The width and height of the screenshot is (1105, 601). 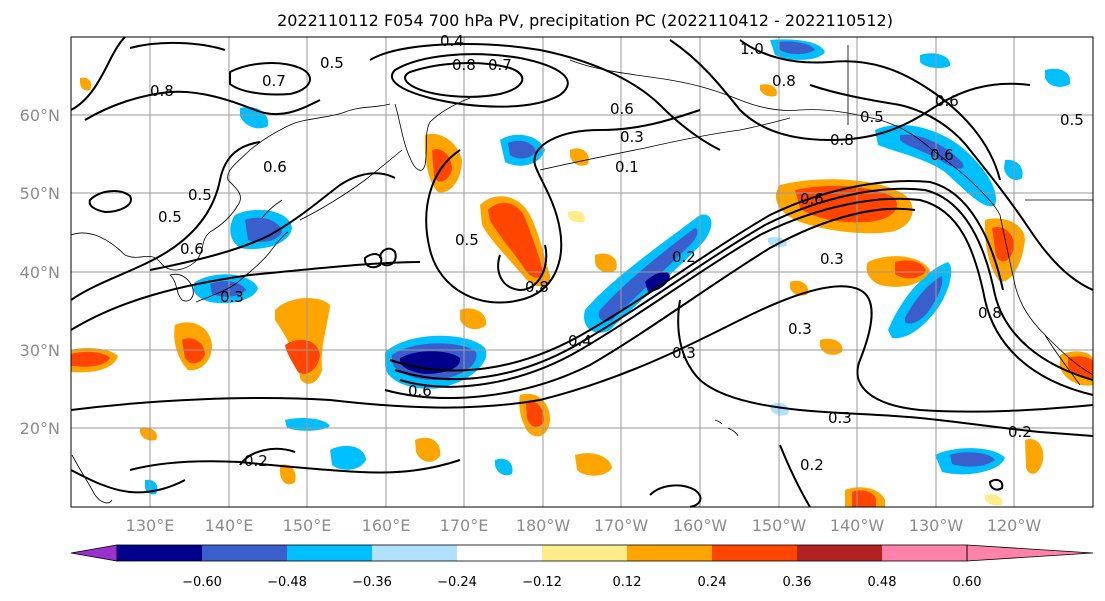 What do you see at coordinates (500, 65) in the screenshot?
I see `contour-label: 0.7` at bounding box center [500, 65].